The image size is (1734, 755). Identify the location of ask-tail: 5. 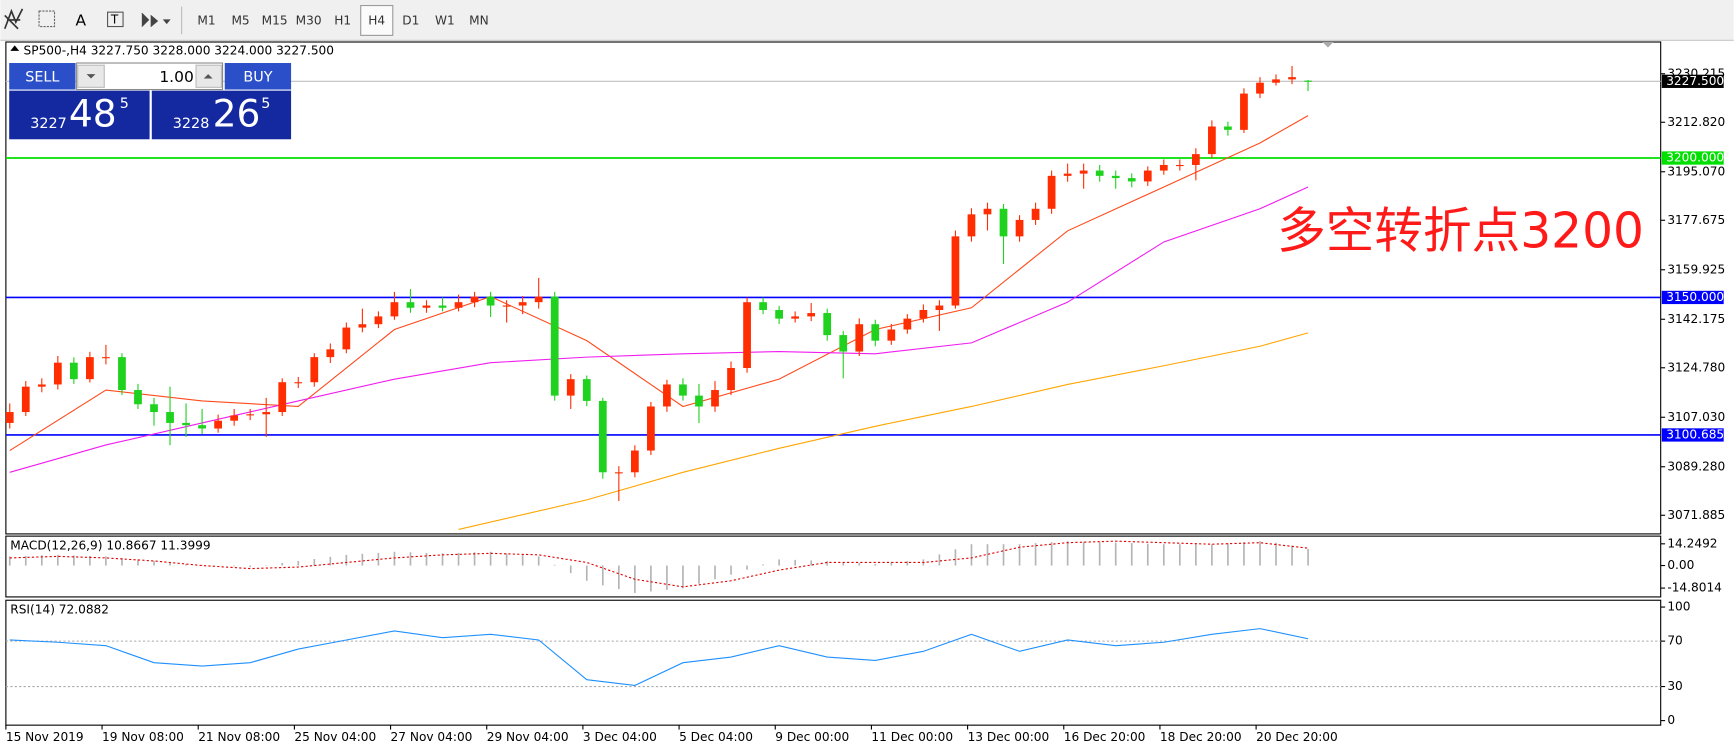
(265, 104).